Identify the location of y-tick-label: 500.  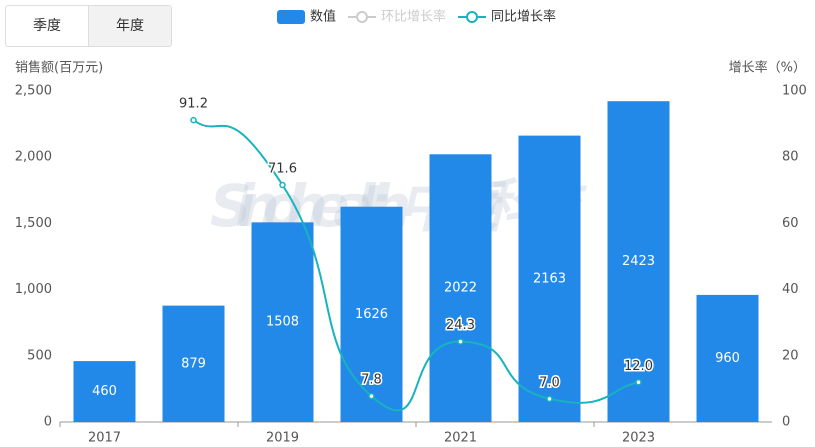
(39, 355).